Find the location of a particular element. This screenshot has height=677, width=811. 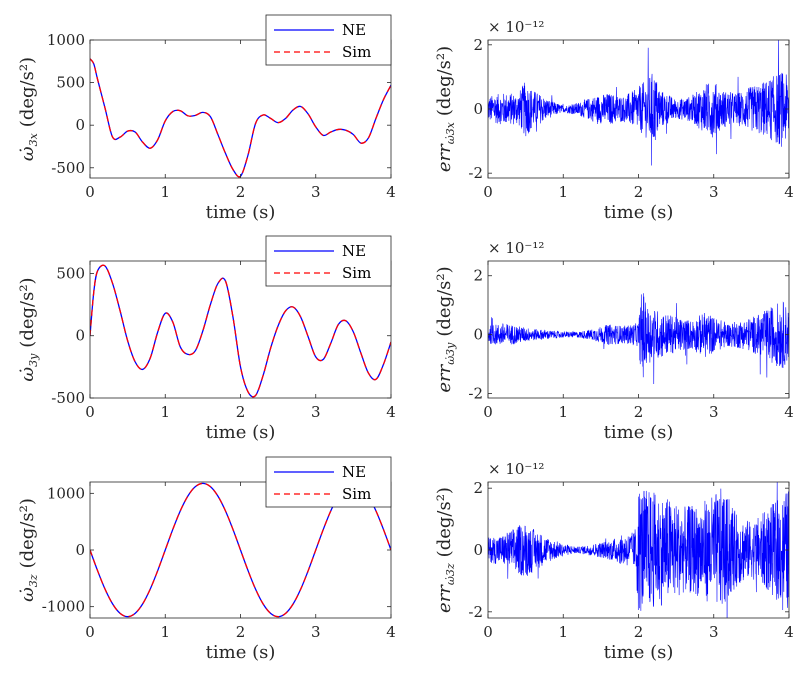

y-axis-label: ω̇3x (deg/s²) is located at coordinates (28, 109).